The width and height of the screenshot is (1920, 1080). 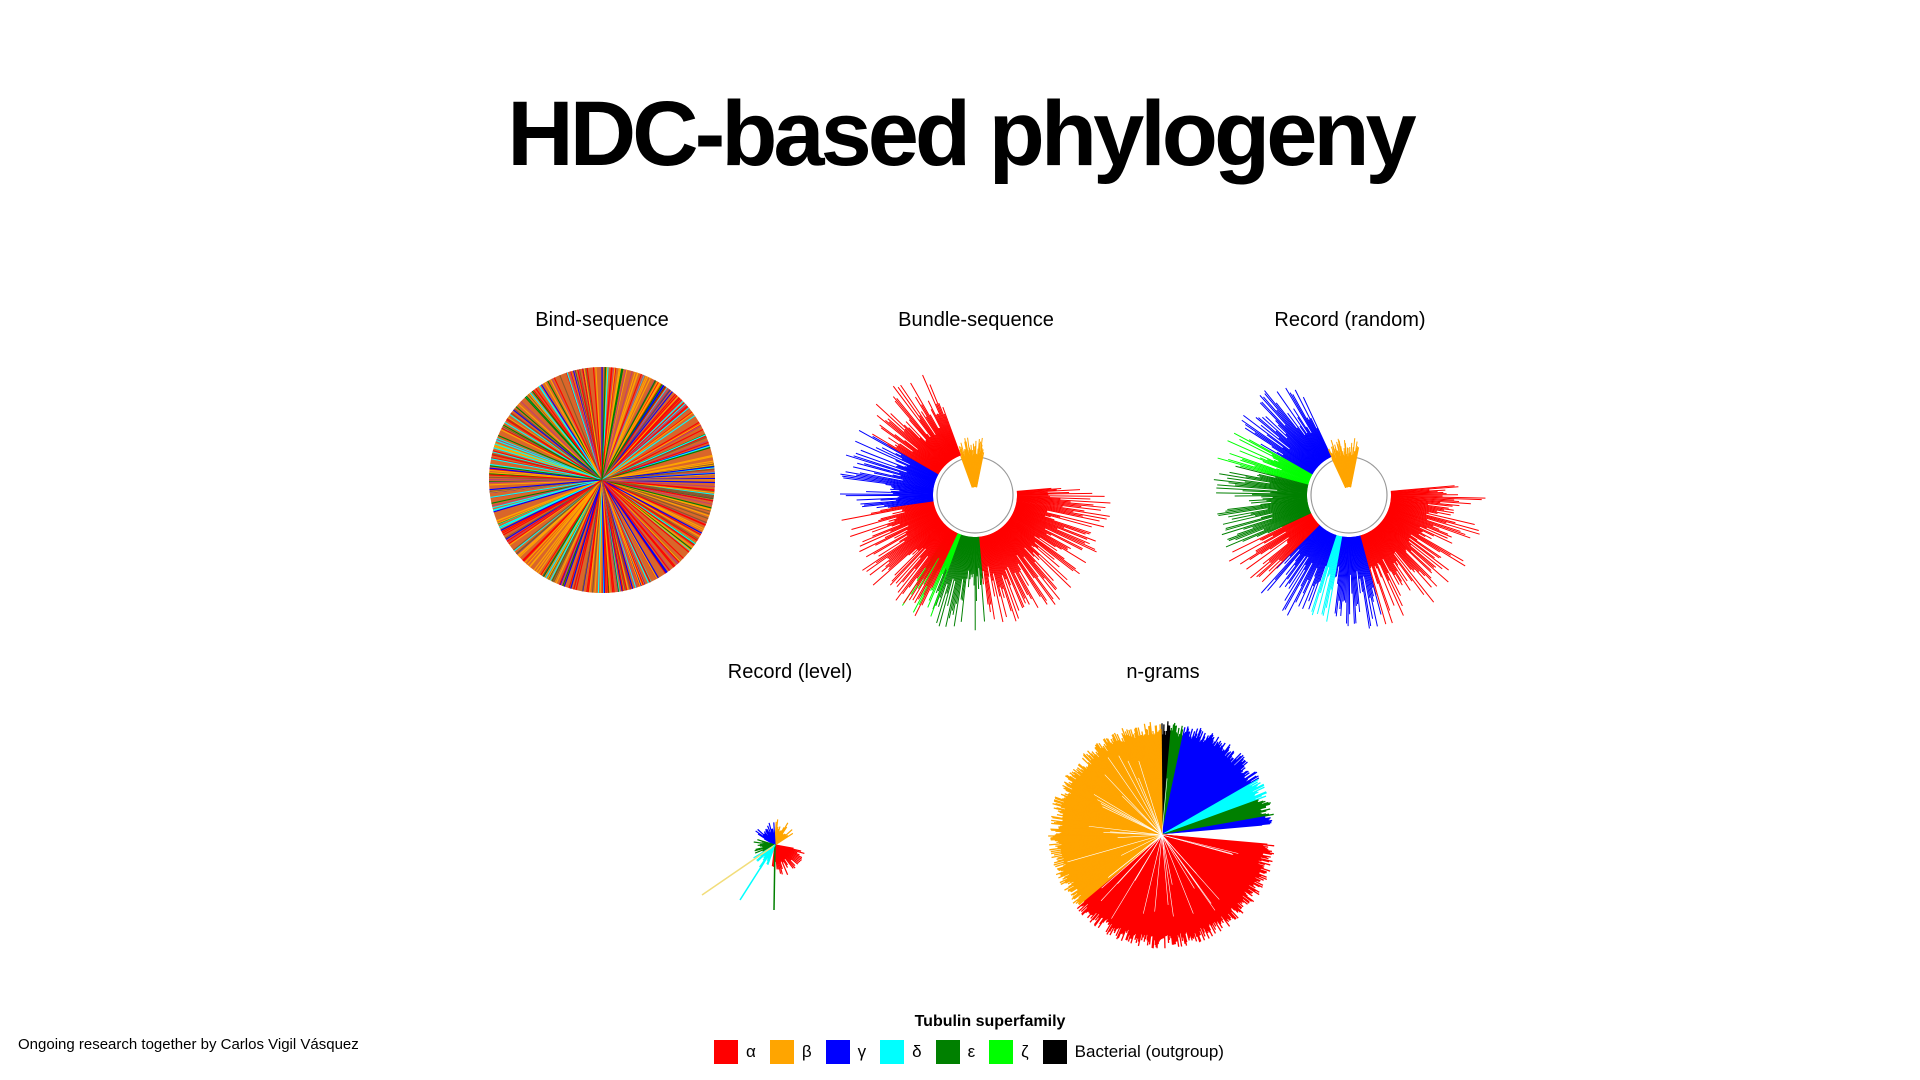 What do you see at coordinates (901, 1052) in the screenshot?
I see `legend-item-delta: δ` at bounding box center [901, 1052].